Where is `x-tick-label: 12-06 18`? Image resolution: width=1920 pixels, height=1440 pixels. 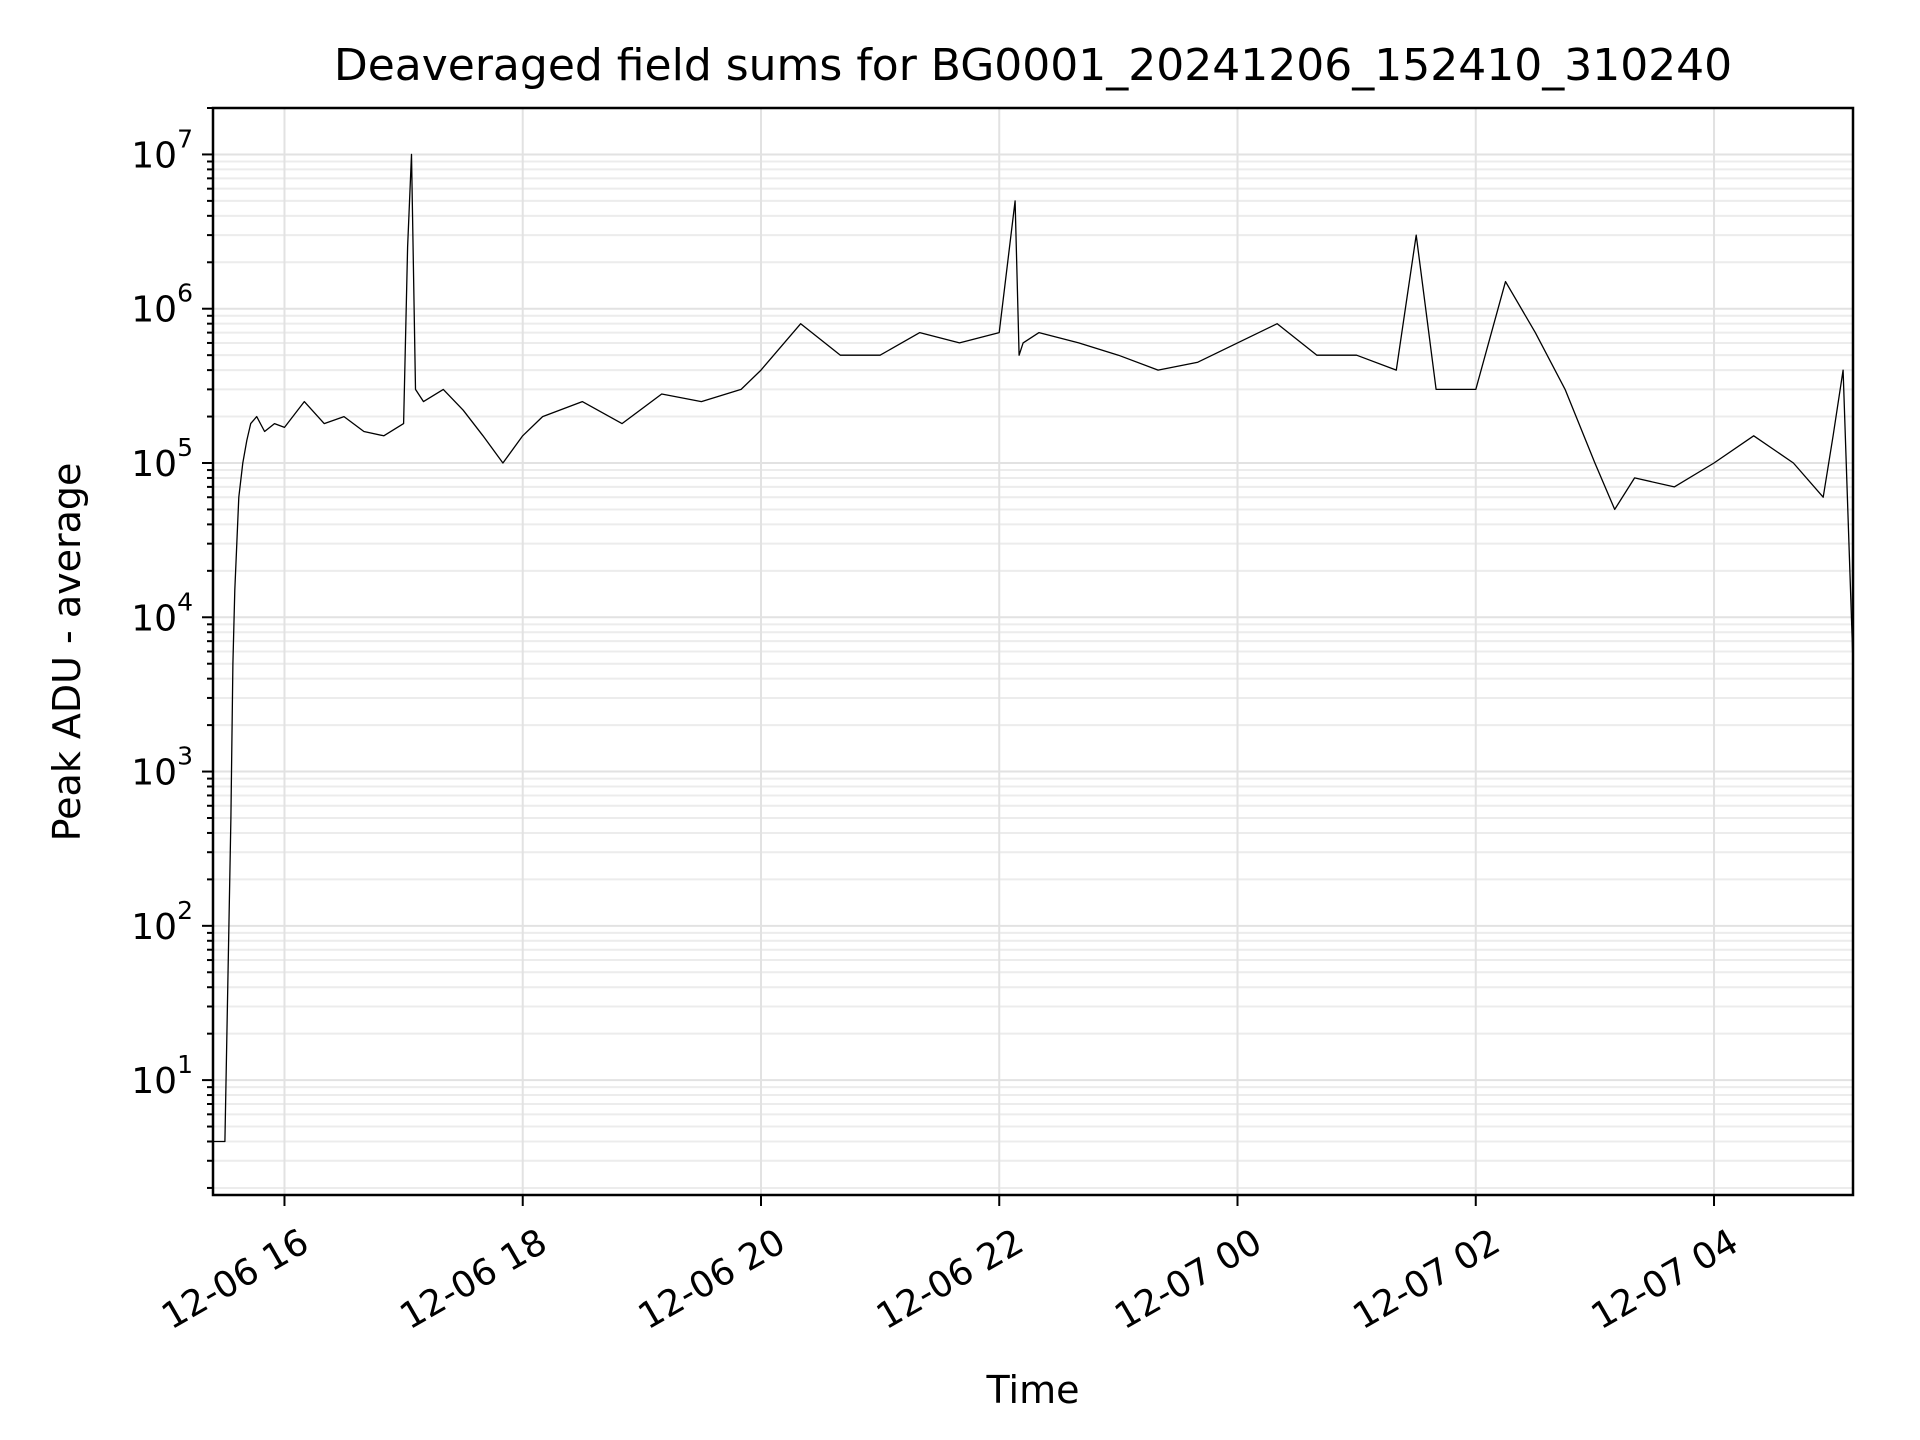 x-tick-label: 12-06 18 is located at coordinates (473, 1279).